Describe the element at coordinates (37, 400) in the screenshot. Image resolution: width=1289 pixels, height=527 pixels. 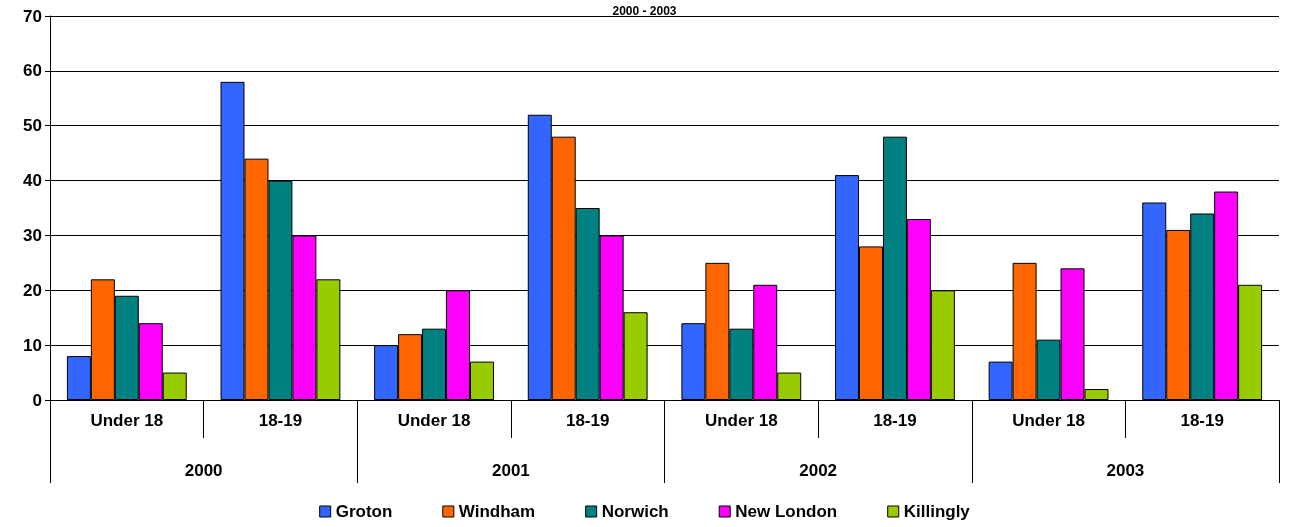
I see `y-tick-label: 0` at that location.